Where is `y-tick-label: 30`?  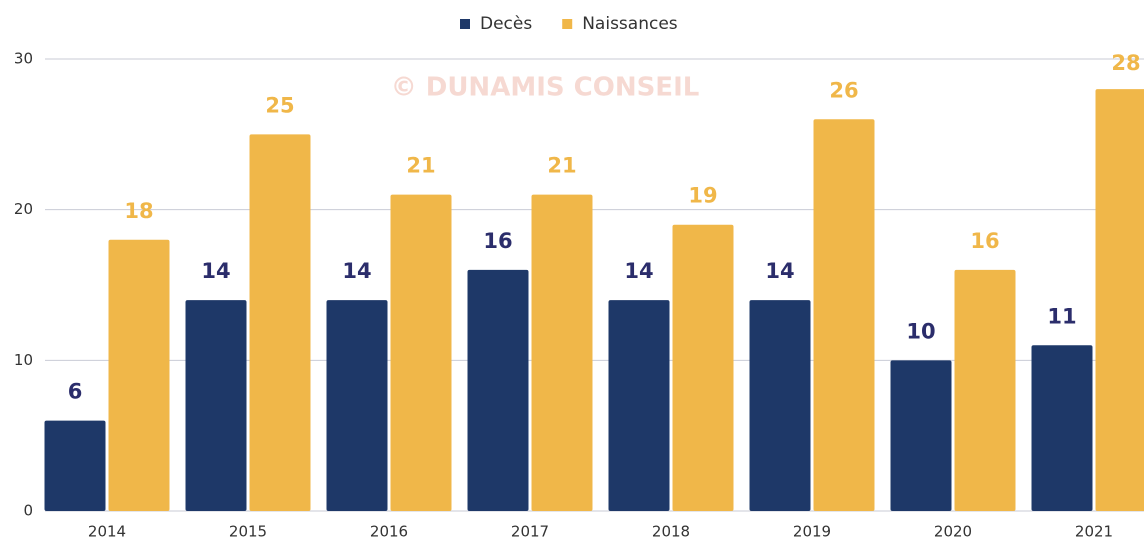
y-tick-label: 30 is located at coordinates (23, 59).